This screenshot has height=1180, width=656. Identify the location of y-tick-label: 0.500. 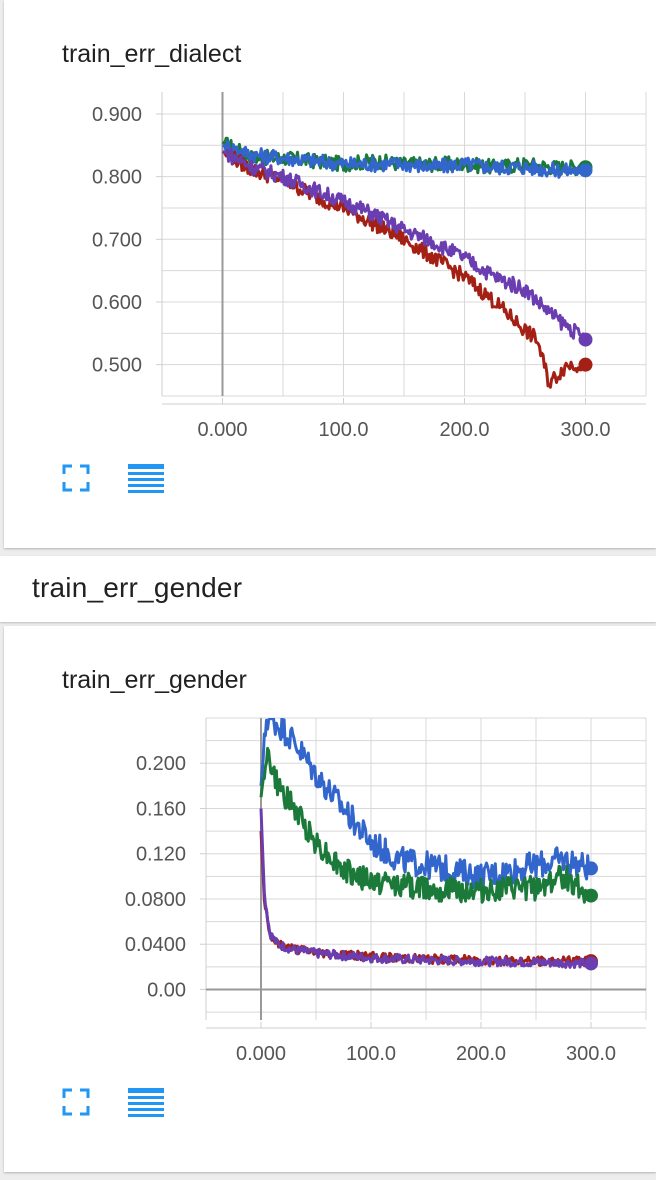
(117, 366).